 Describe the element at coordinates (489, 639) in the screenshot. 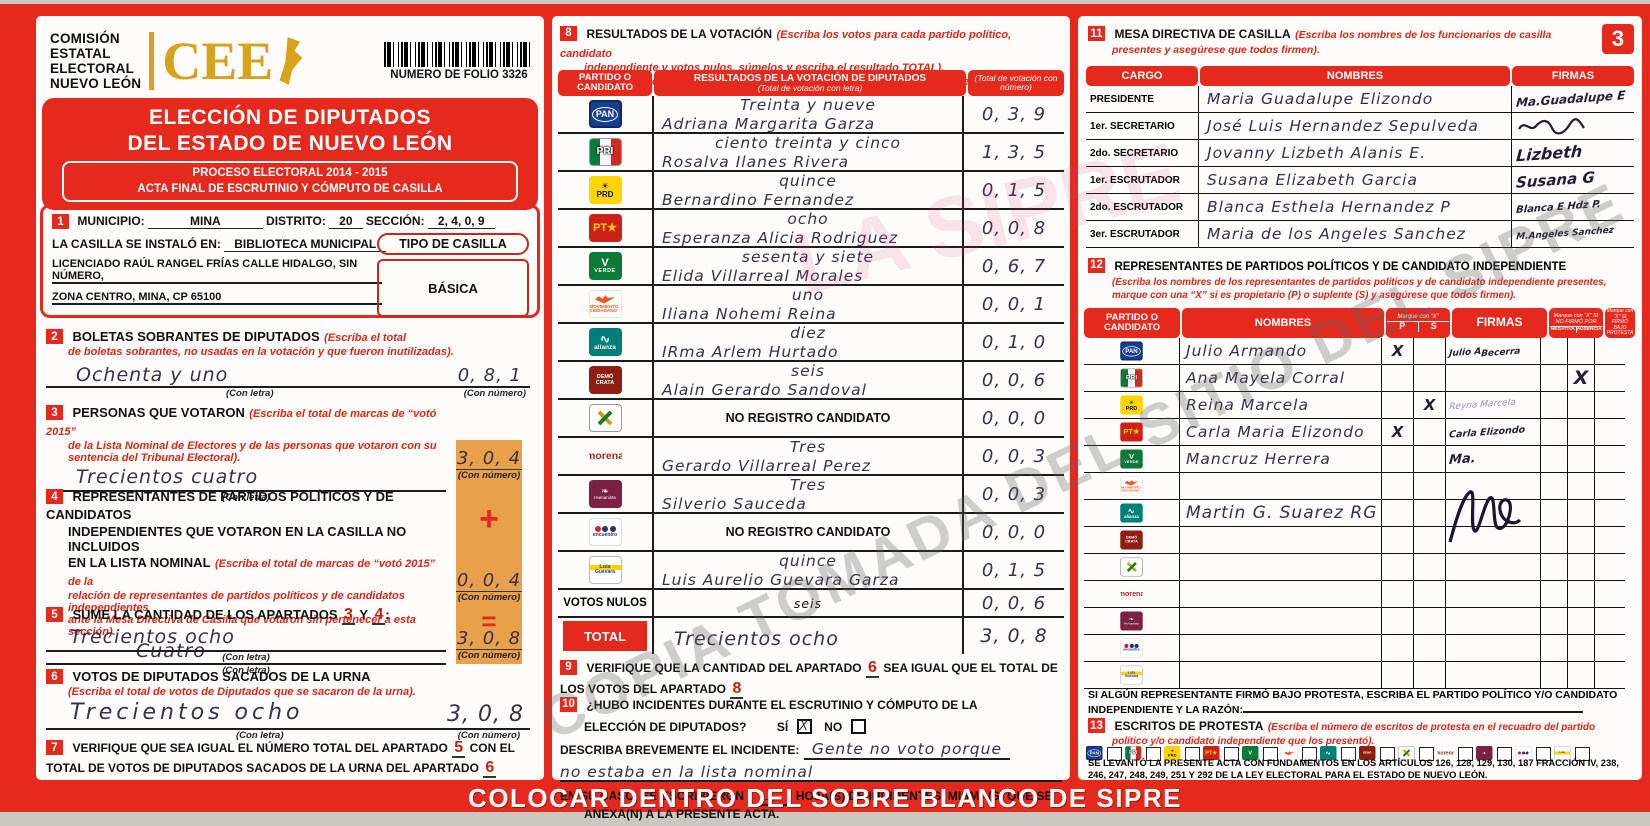

I see `handwritten-number: 3, 0, 8` at that location.